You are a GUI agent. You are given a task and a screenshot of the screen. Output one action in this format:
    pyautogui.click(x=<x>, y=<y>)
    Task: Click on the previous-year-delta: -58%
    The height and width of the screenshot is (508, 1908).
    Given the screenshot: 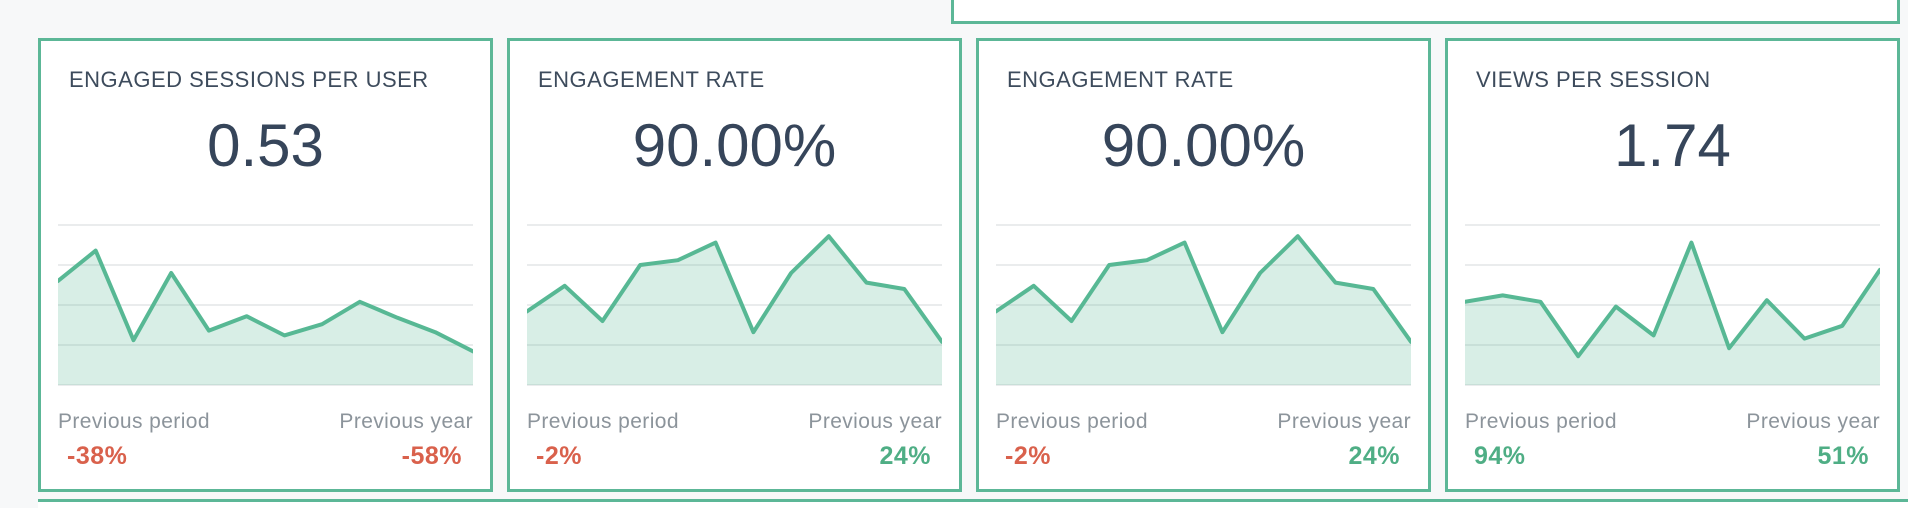 What is the action you would take?
    pyautogui.click(x=431, y=456)
    